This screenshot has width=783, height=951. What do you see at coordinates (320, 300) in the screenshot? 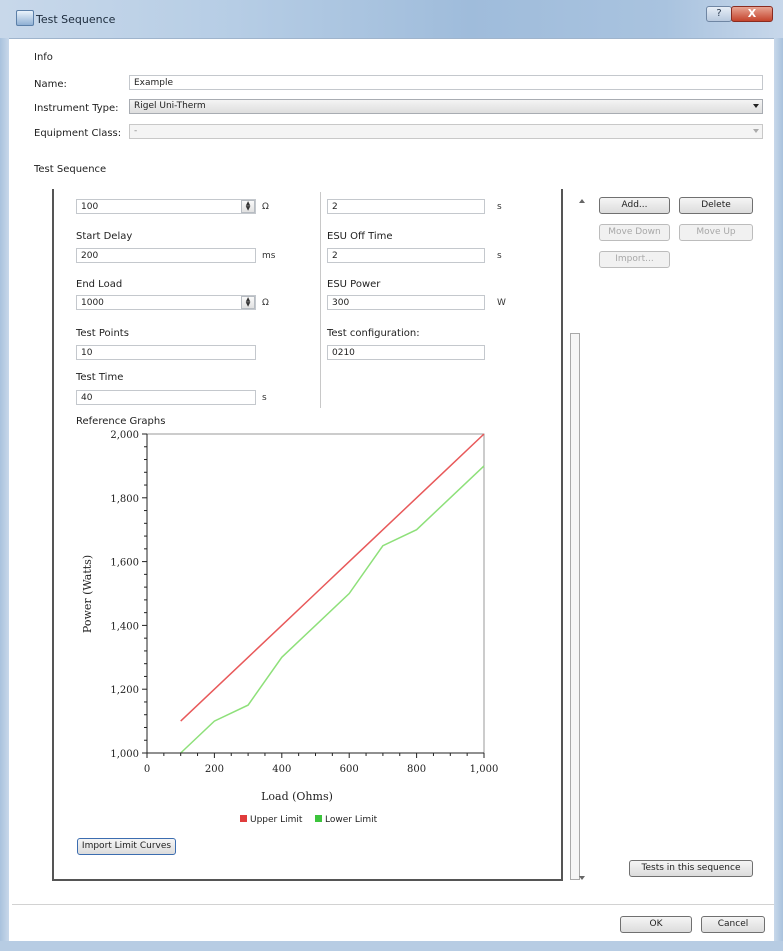
I see `column-divider` at bounding box center [320, 300].